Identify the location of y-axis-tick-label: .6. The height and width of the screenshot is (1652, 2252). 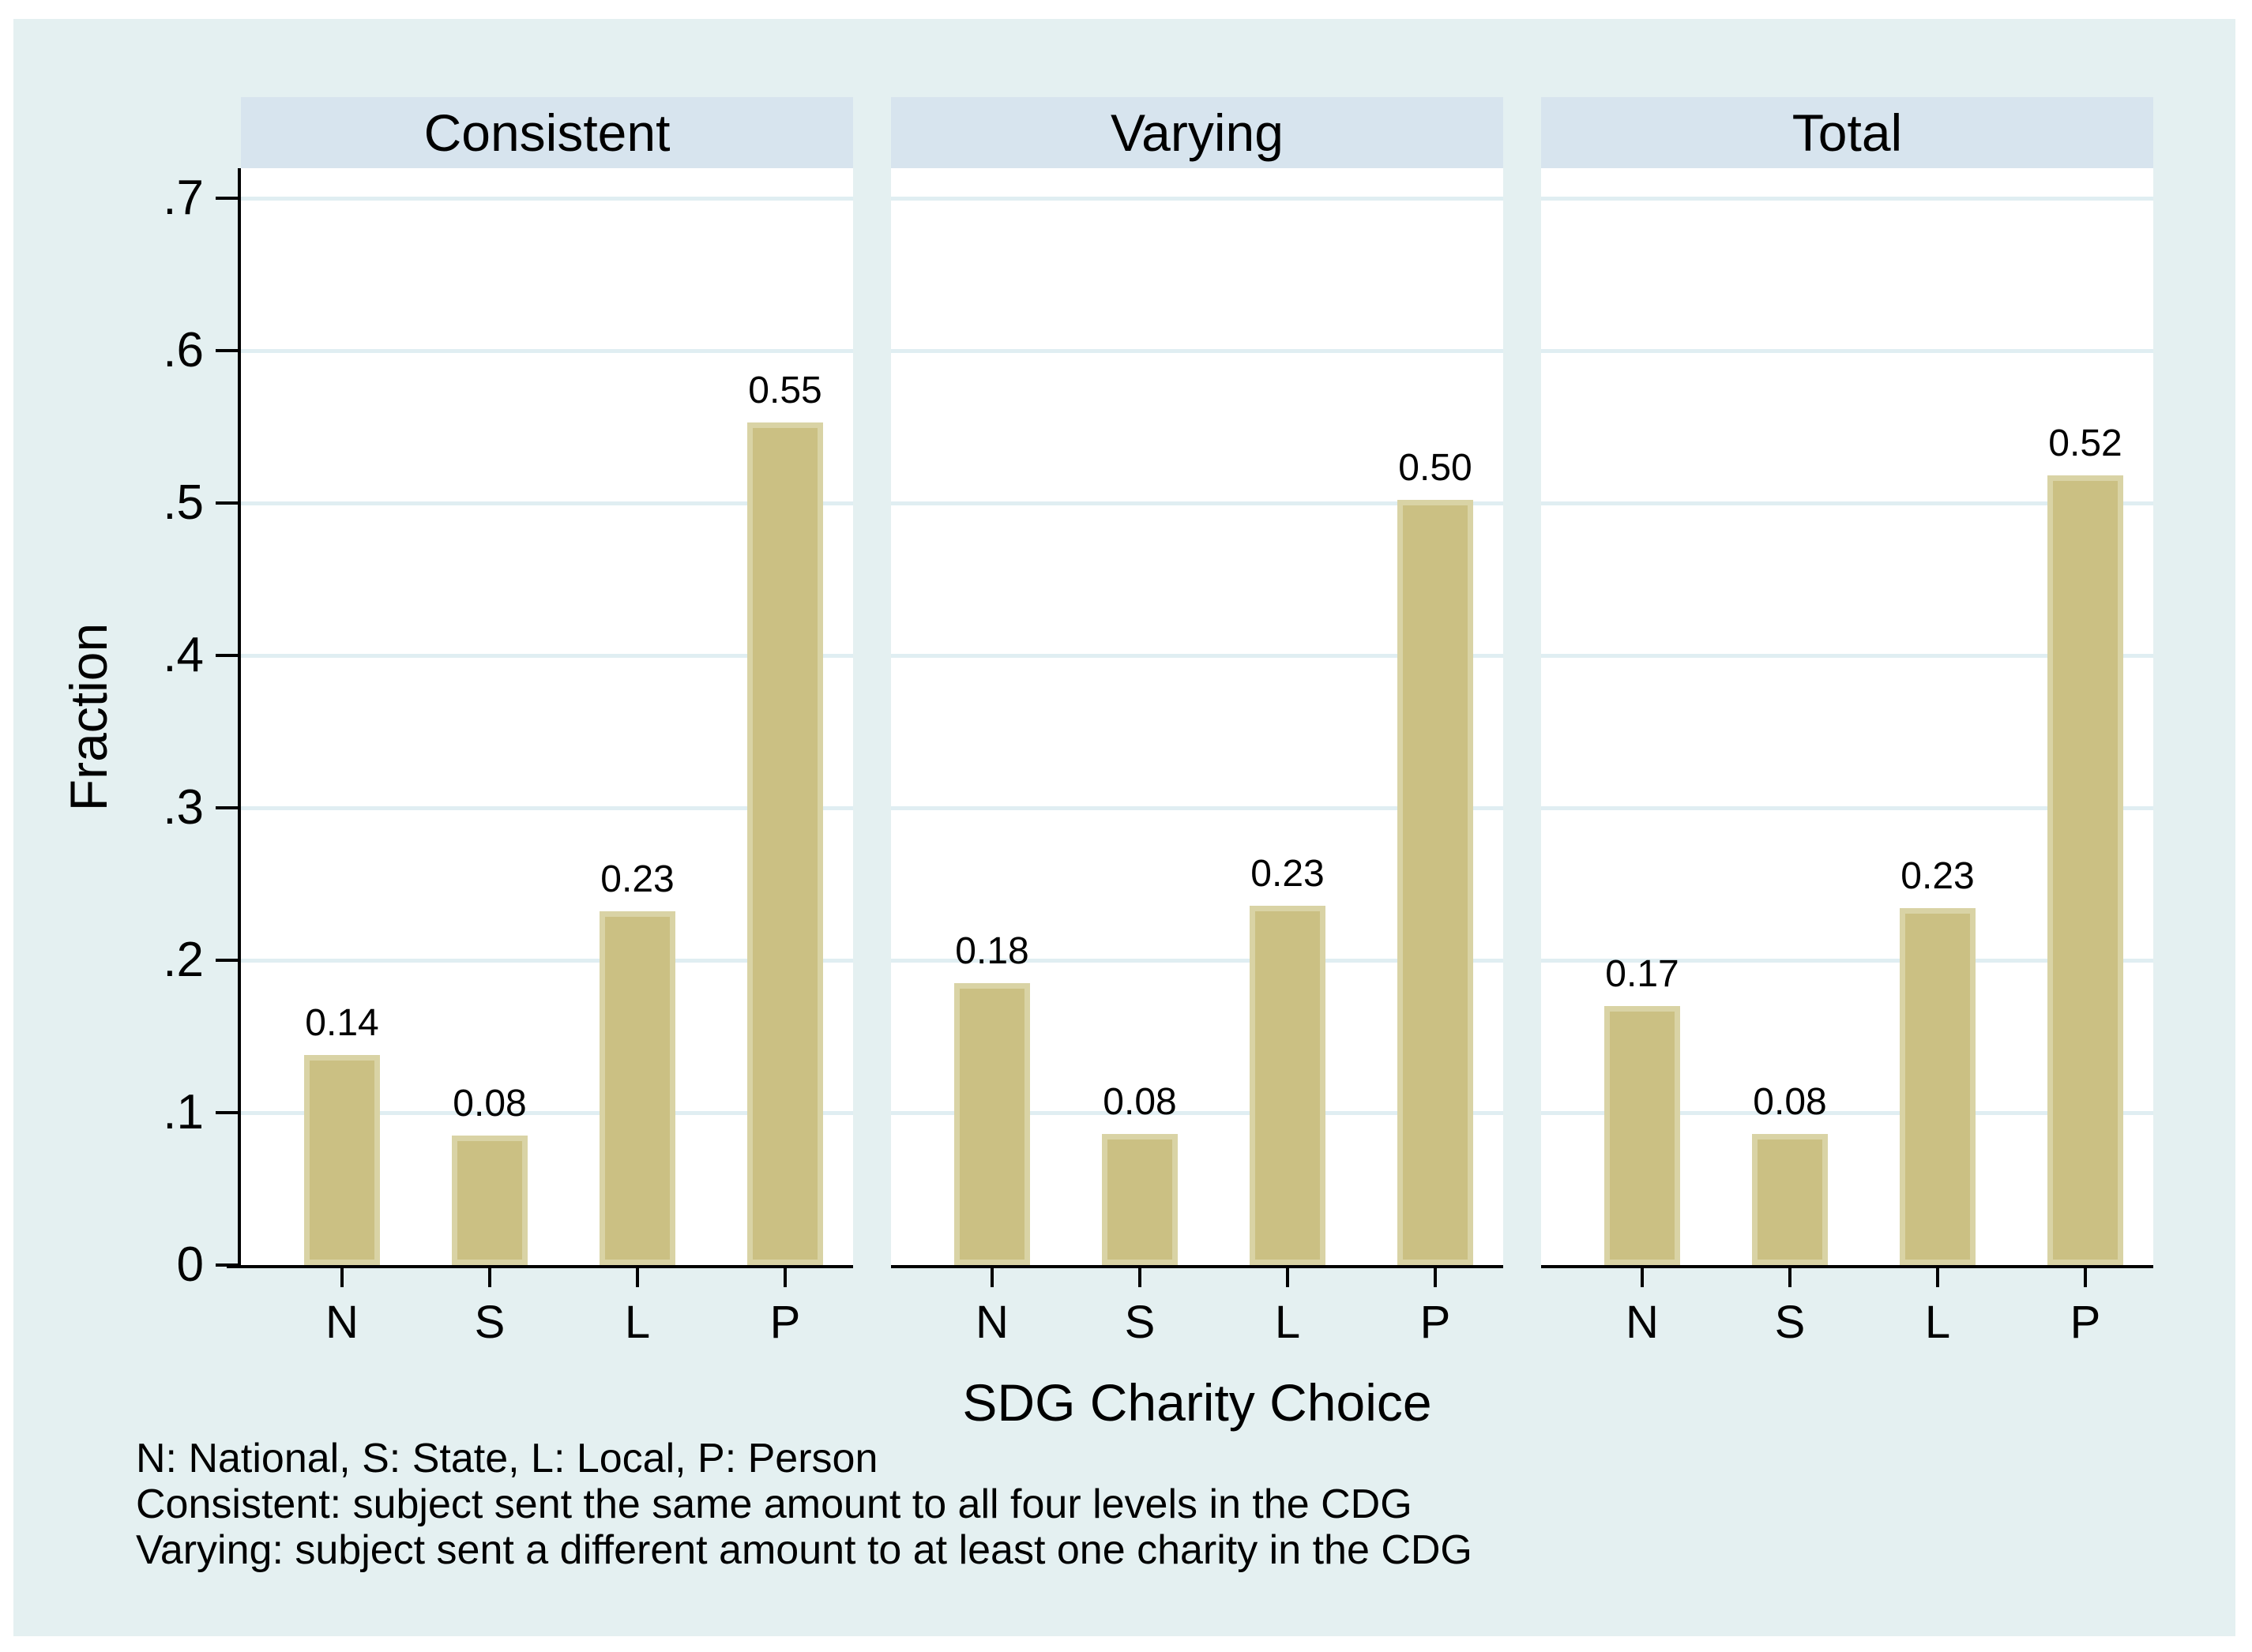
(183, 350).